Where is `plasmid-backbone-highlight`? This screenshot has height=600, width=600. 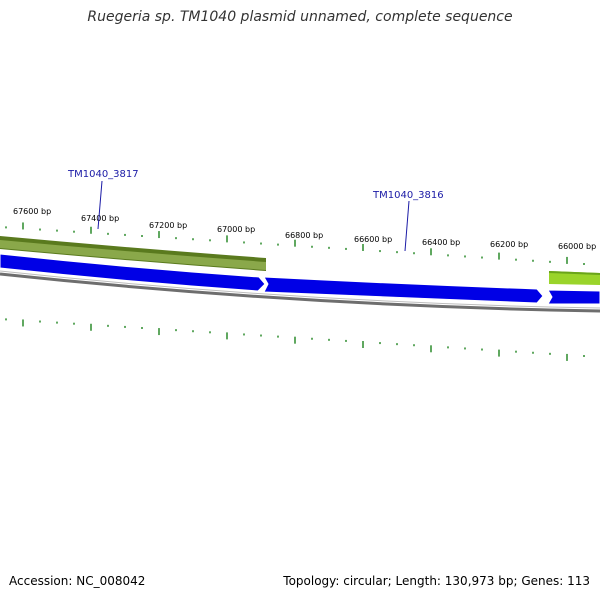
plasmid-backbone-highlight is located at coordinates (300, 289).